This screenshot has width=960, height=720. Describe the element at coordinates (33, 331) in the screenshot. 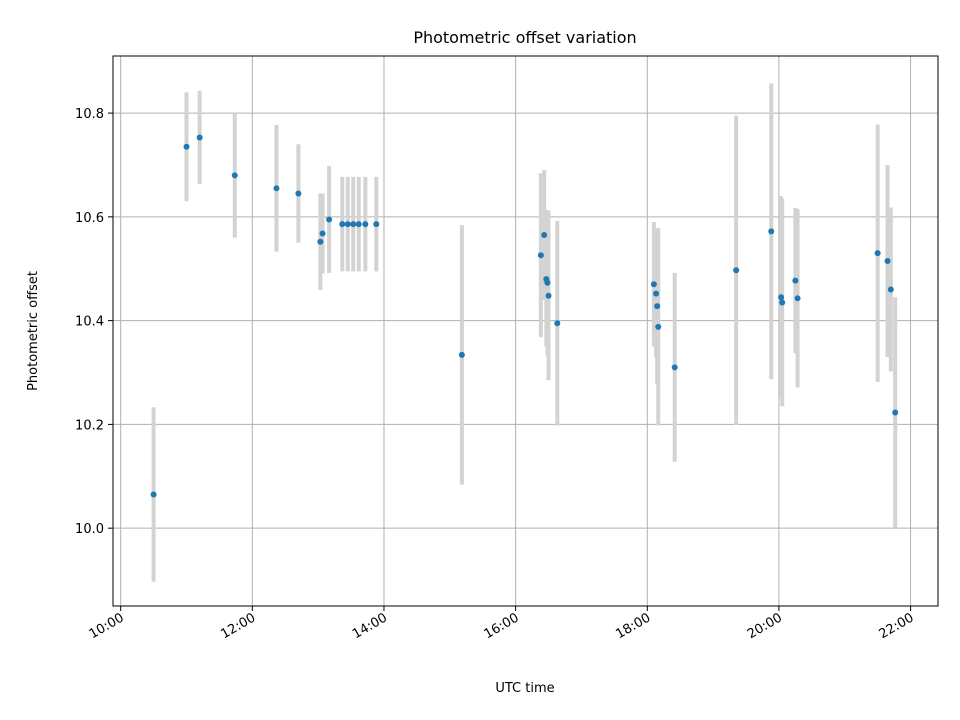

I see `y-axis-label: Photometric offset` at that location.